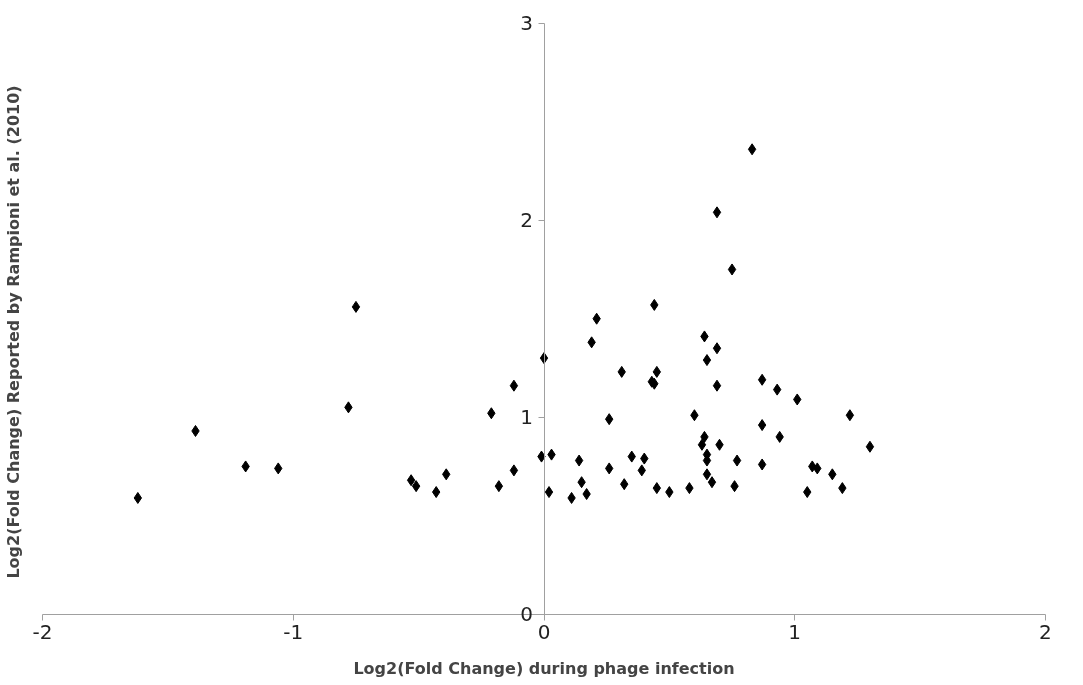 Image resolution: width=1083 pixels, height=685 pixels. What do you see at coordinates (527, 220) in the screenshot?
I see `y-tick-label: 2` at bounding box center [527, 220].